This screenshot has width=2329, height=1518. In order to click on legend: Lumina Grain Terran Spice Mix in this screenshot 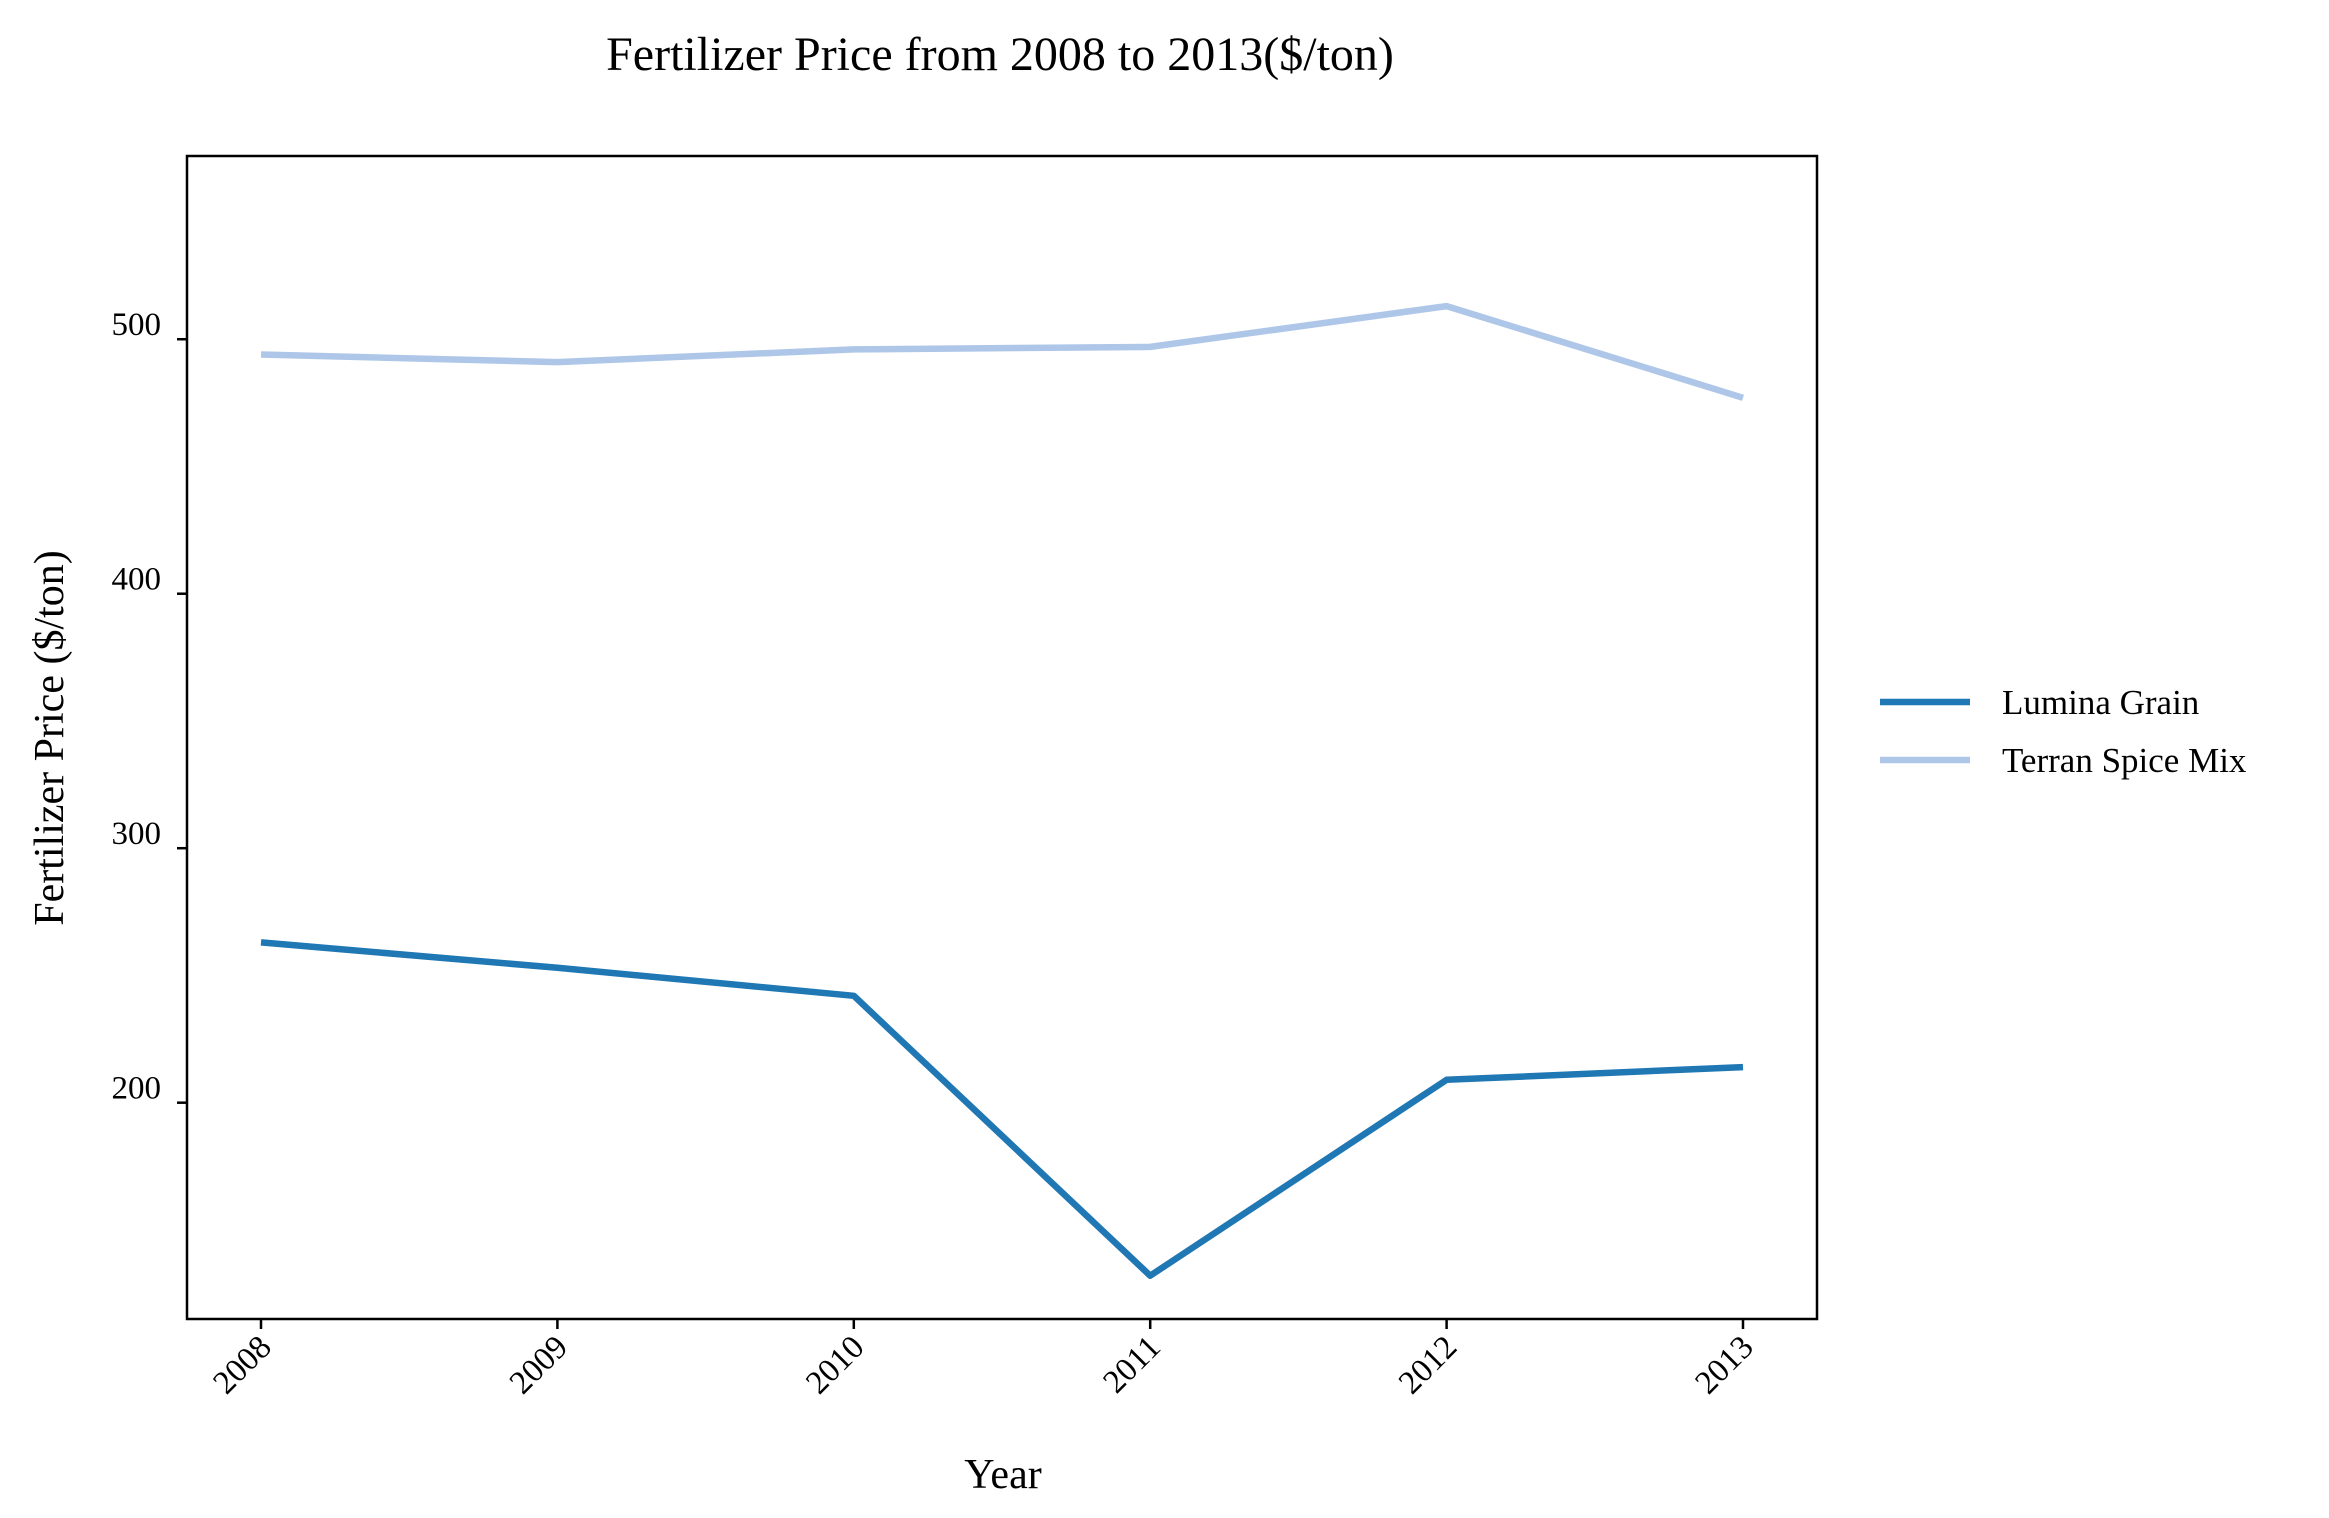, I will do `click(2063, 731)`.